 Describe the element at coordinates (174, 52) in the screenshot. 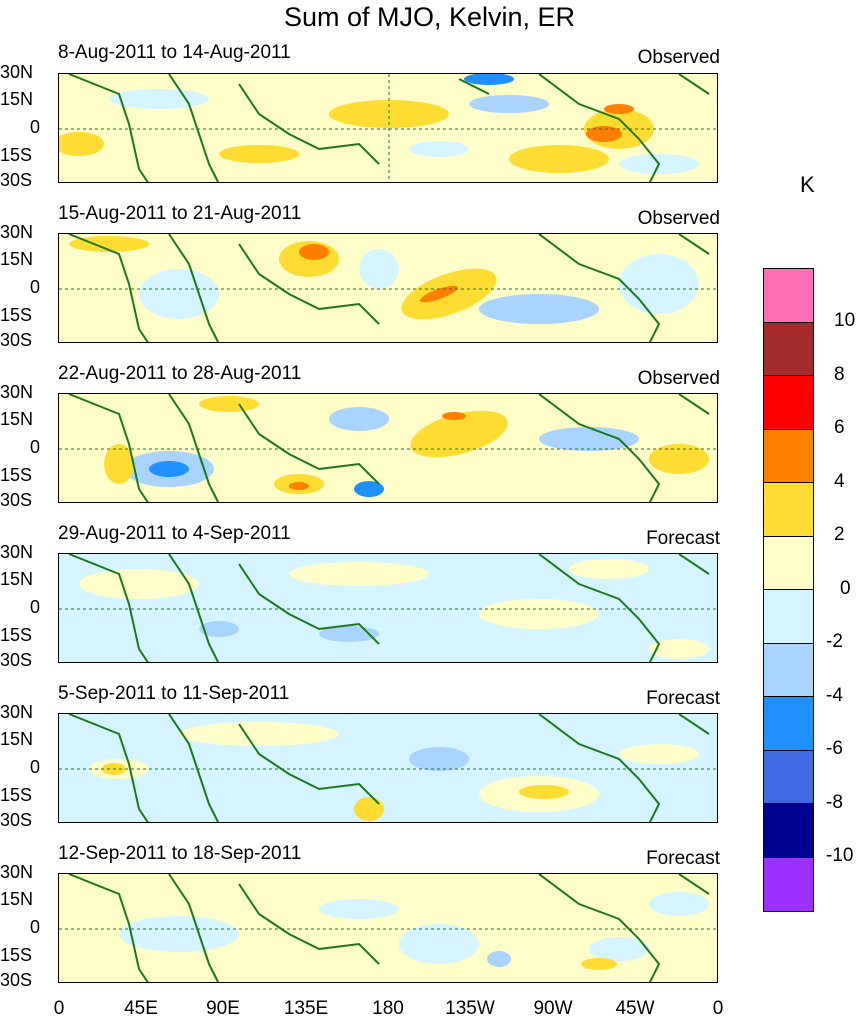

I see `panel-1-date-range: 8-Aug-2011 to 14-Aug-2011` at that location.